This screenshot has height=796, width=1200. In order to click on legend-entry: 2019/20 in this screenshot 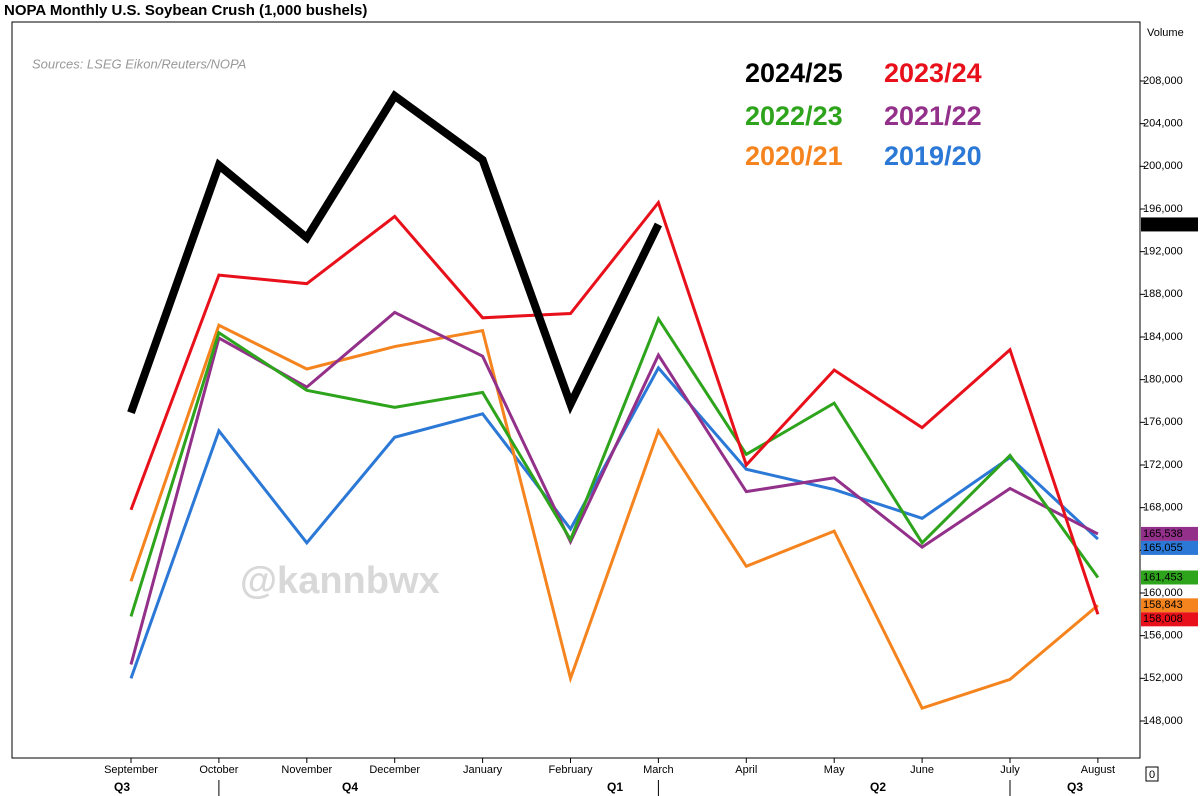, I will do `click(933, 156)`.